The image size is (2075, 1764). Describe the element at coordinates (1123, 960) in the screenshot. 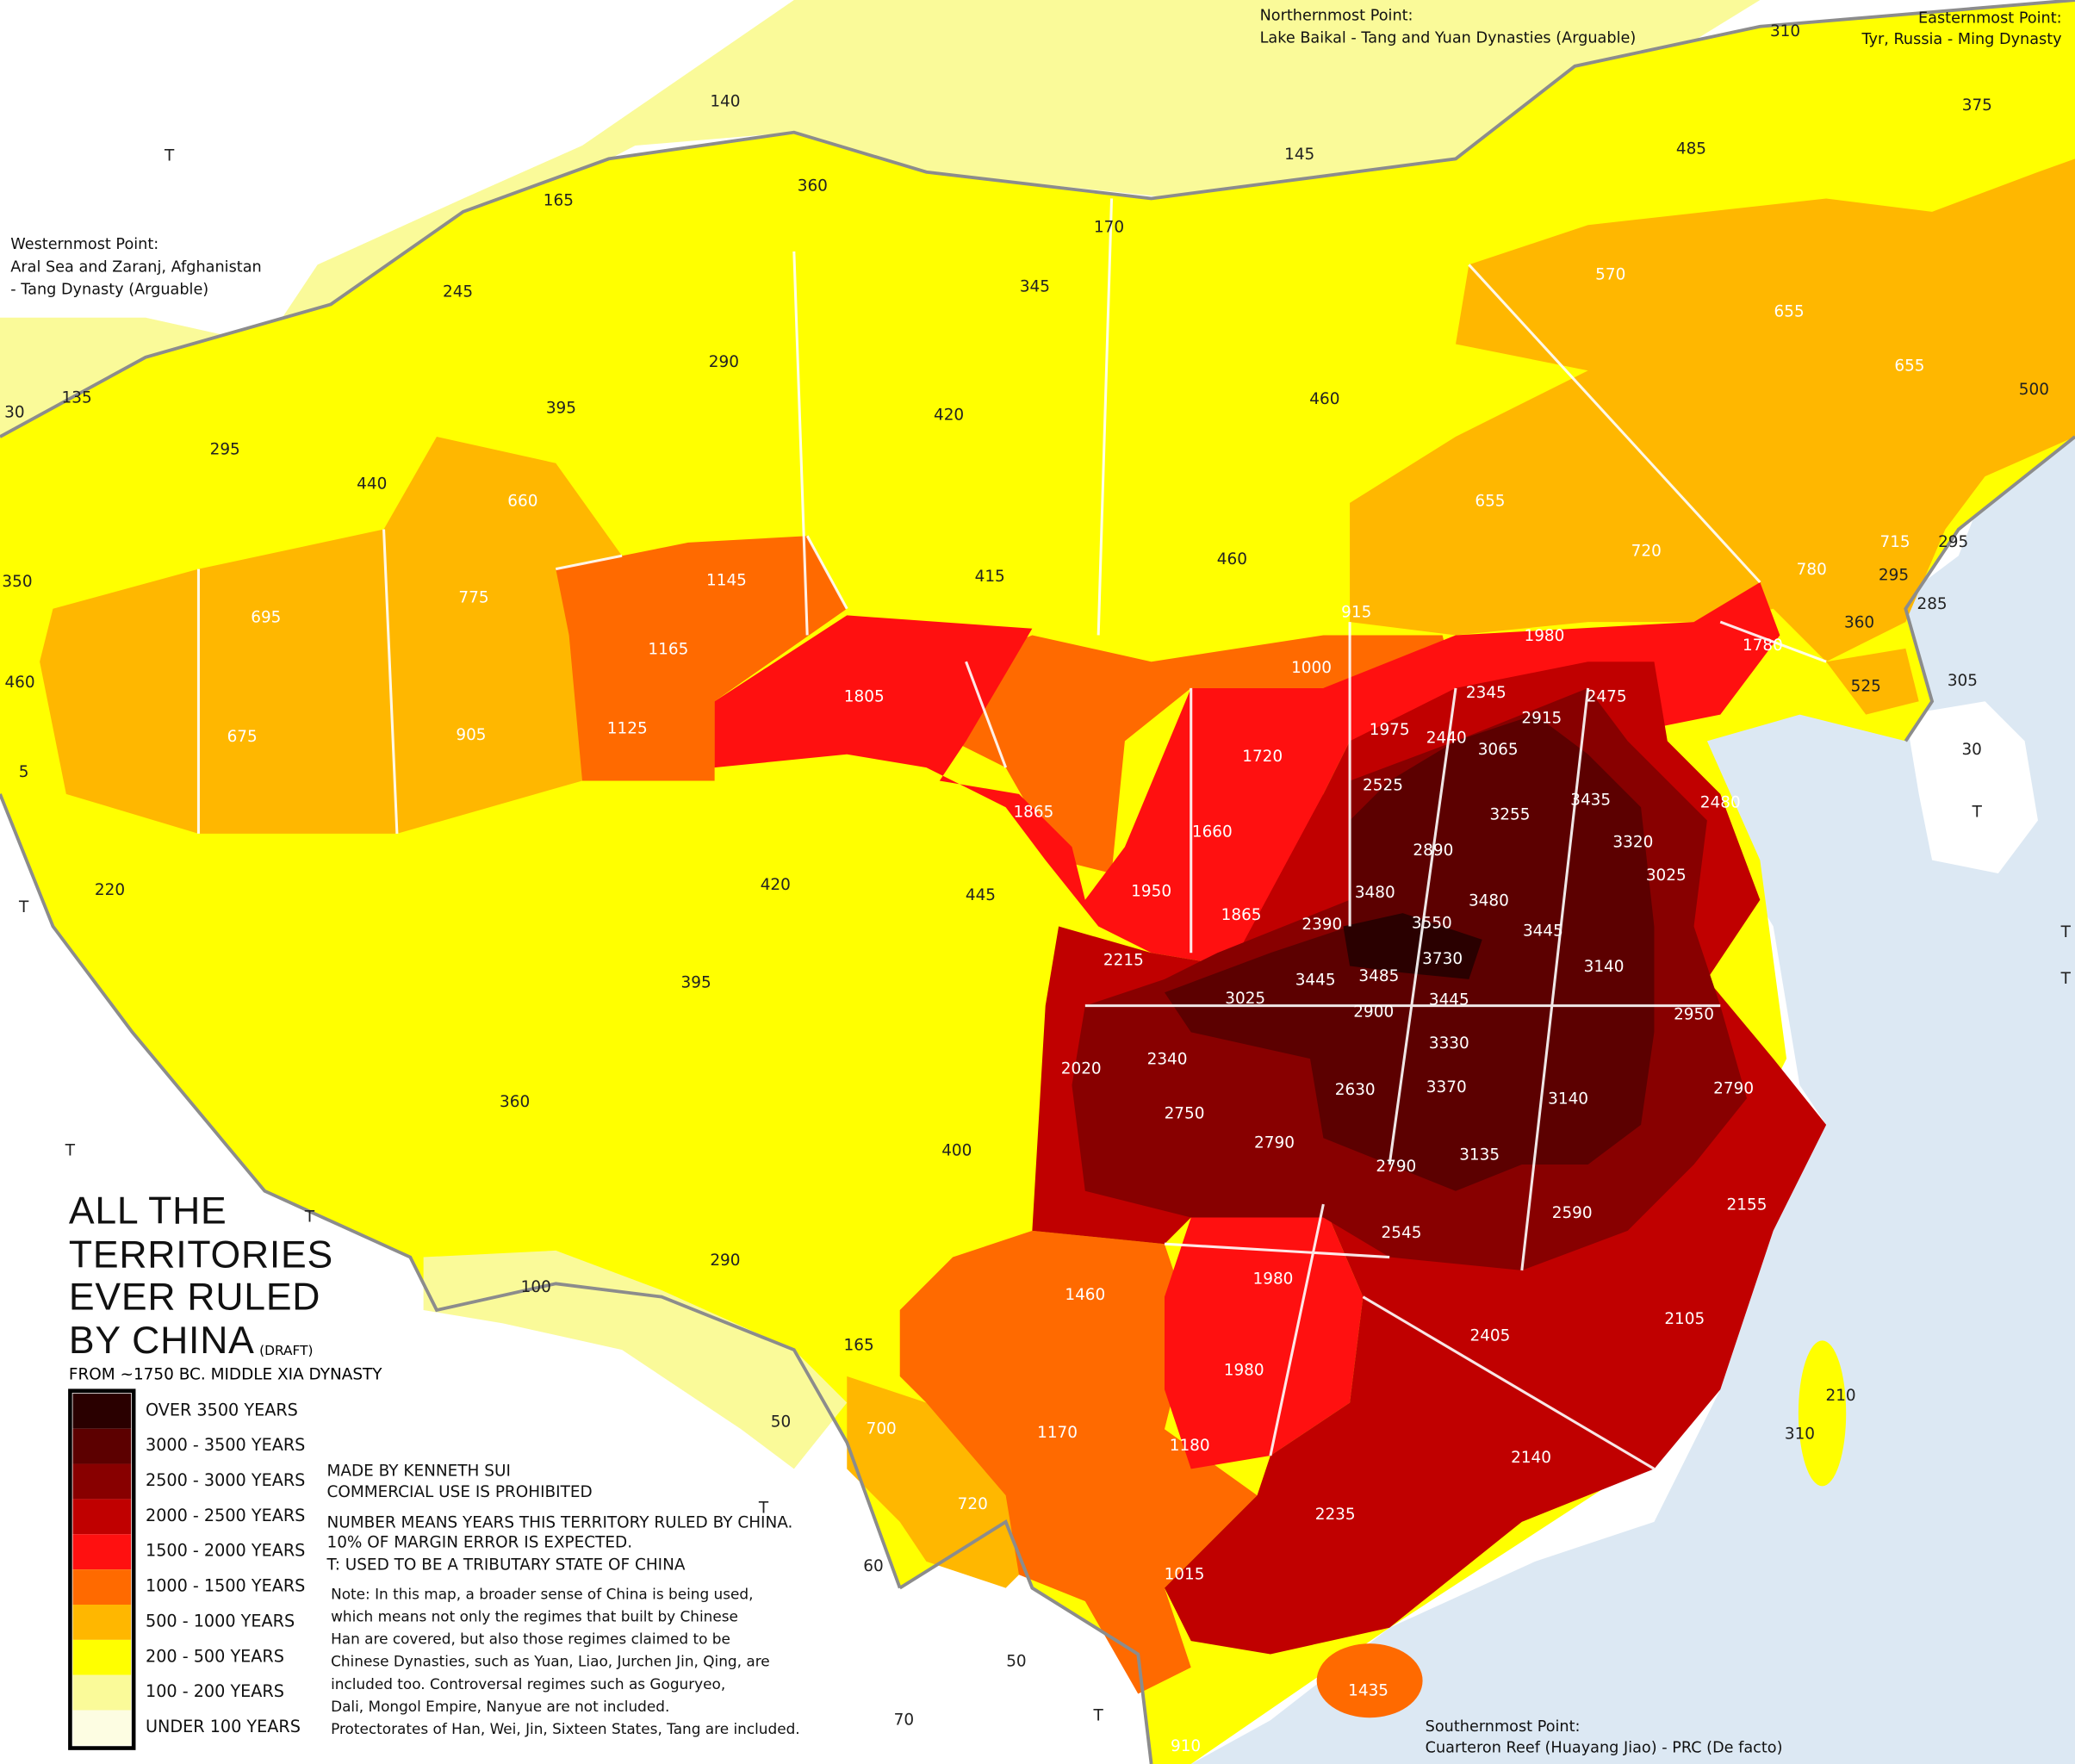

I see `region-label: 2215` at that location.